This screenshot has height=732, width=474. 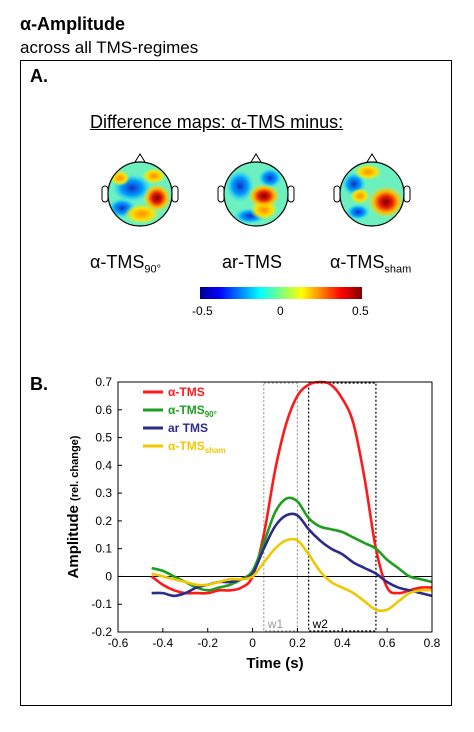 What do you see at coordinates (163, 643) in the screenshot?
I see `x-tick-label: -0.4` at bounding box center [163, 643].